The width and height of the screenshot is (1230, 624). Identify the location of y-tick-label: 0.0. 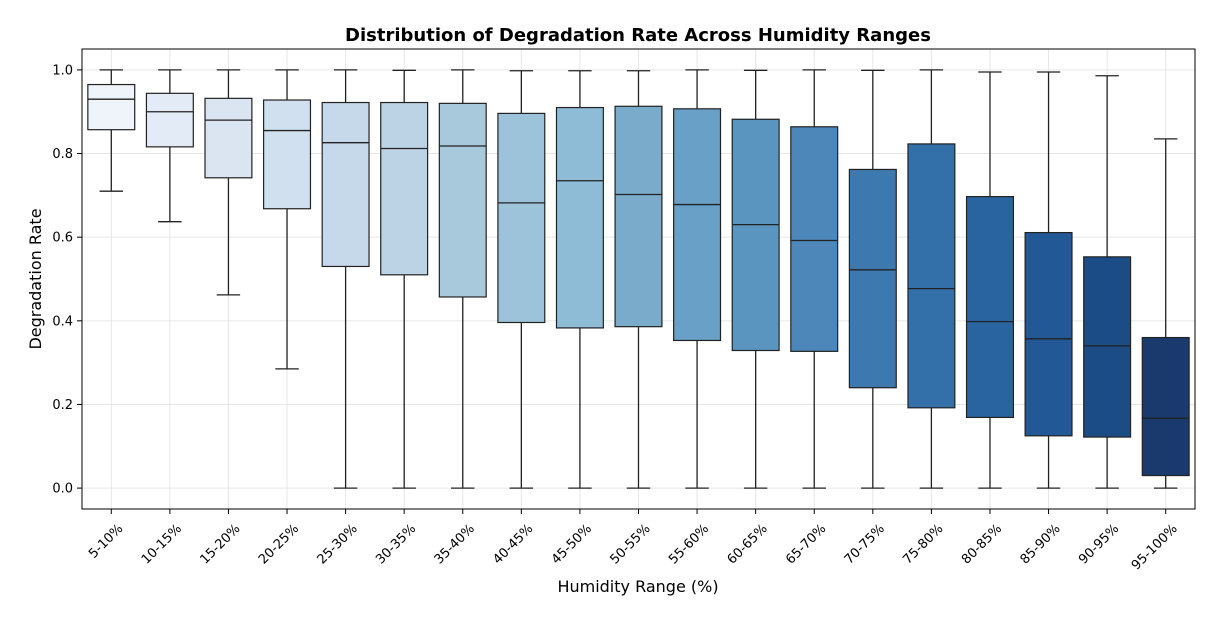
(62, 489).